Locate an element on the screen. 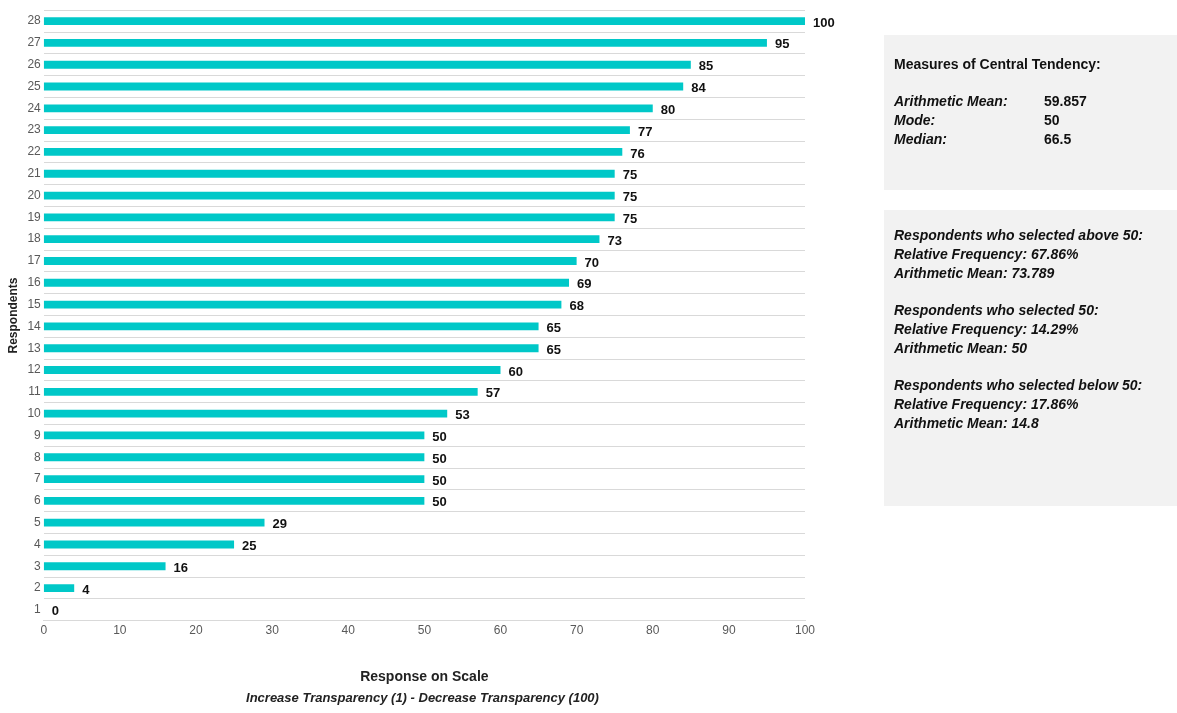 This screenshot has width=1177, height=713. x-tick-label: 60 is located at coordinates (500, 630).